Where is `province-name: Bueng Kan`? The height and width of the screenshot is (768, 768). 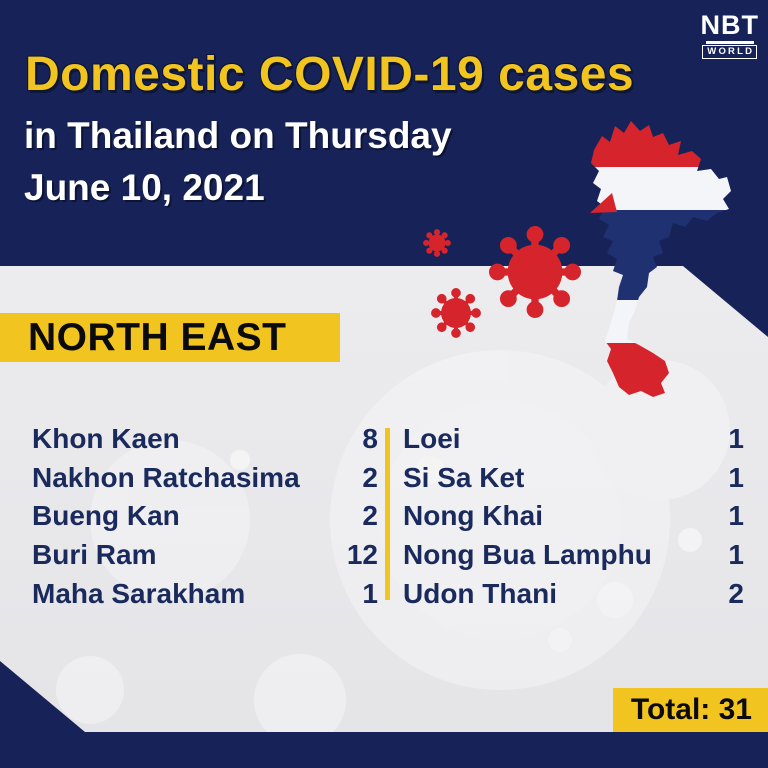
province-name: Bueng Kan is located at coordinates (106, 516).